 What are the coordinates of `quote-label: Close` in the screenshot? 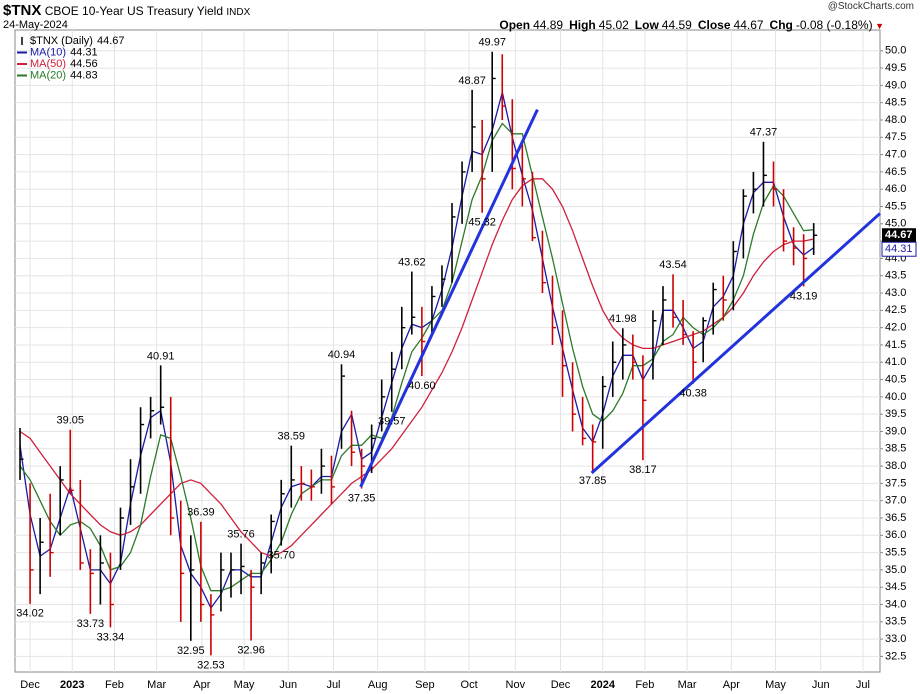 It's located at (714, 25).